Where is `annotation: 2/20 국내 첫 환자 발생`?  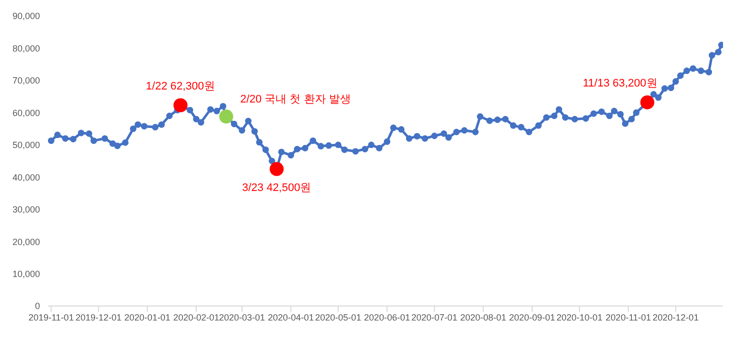 annotation: 2/20 국내 첫 환자 발생 is located at coordinates (295, 100).